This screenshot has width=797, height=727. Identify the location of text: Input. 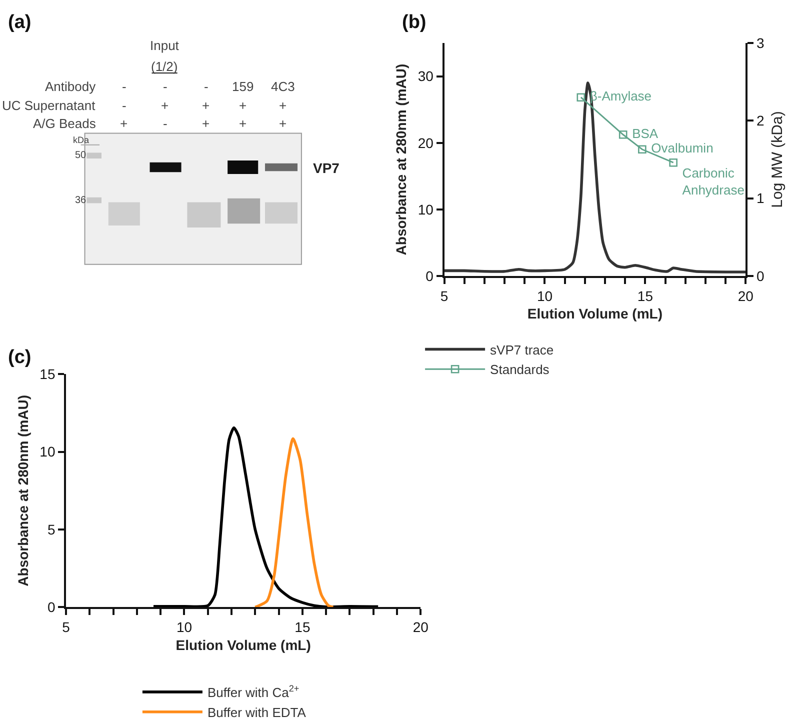
(165, 45).